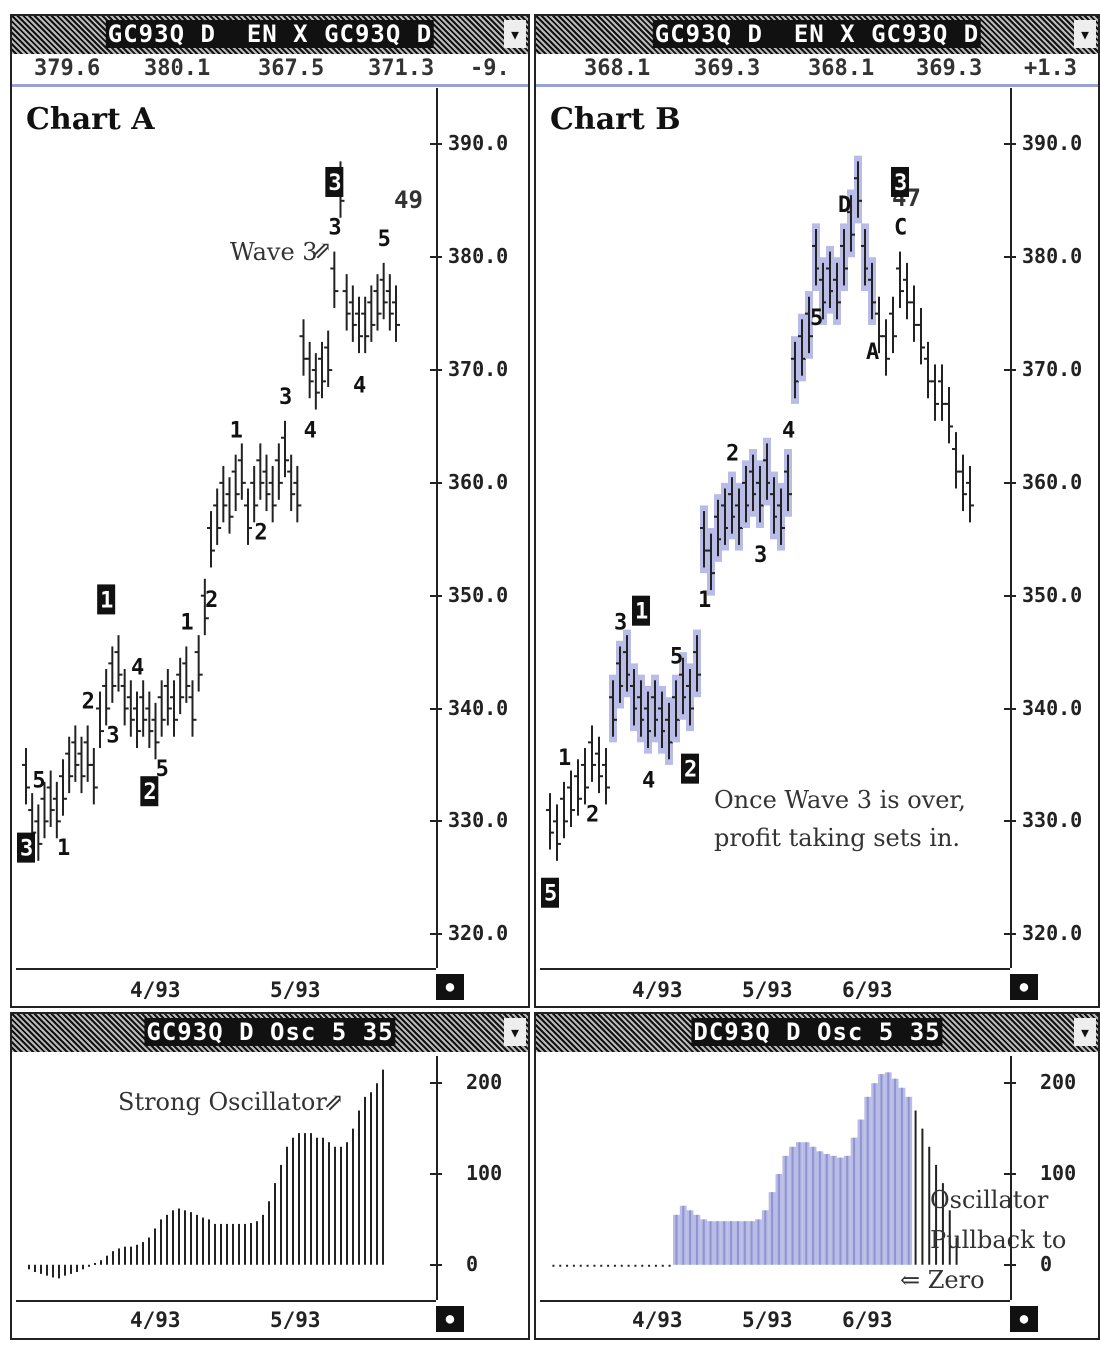 The width and height of the screenshot is (1100, 1346). Describe the element at coordinates (155, 1320) in the screenshot. I see `osc-a-xtick-apr: 4/93` at that location.